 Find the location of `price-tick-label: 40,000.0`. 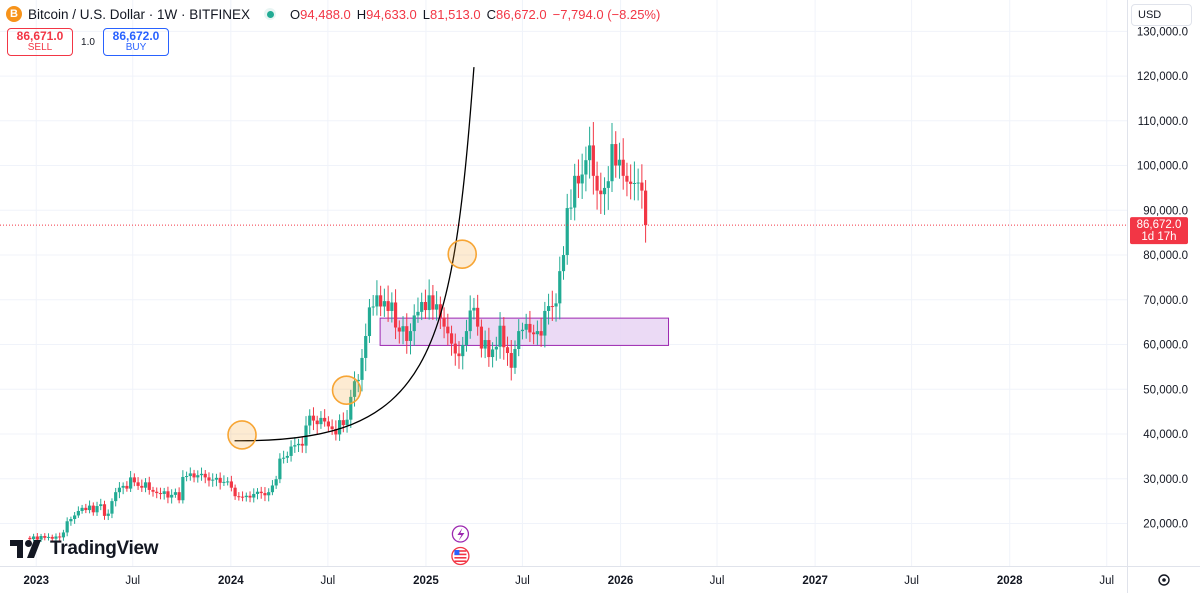

price-tick-label: 40,000.0 is located at coordinates (1165, 435).